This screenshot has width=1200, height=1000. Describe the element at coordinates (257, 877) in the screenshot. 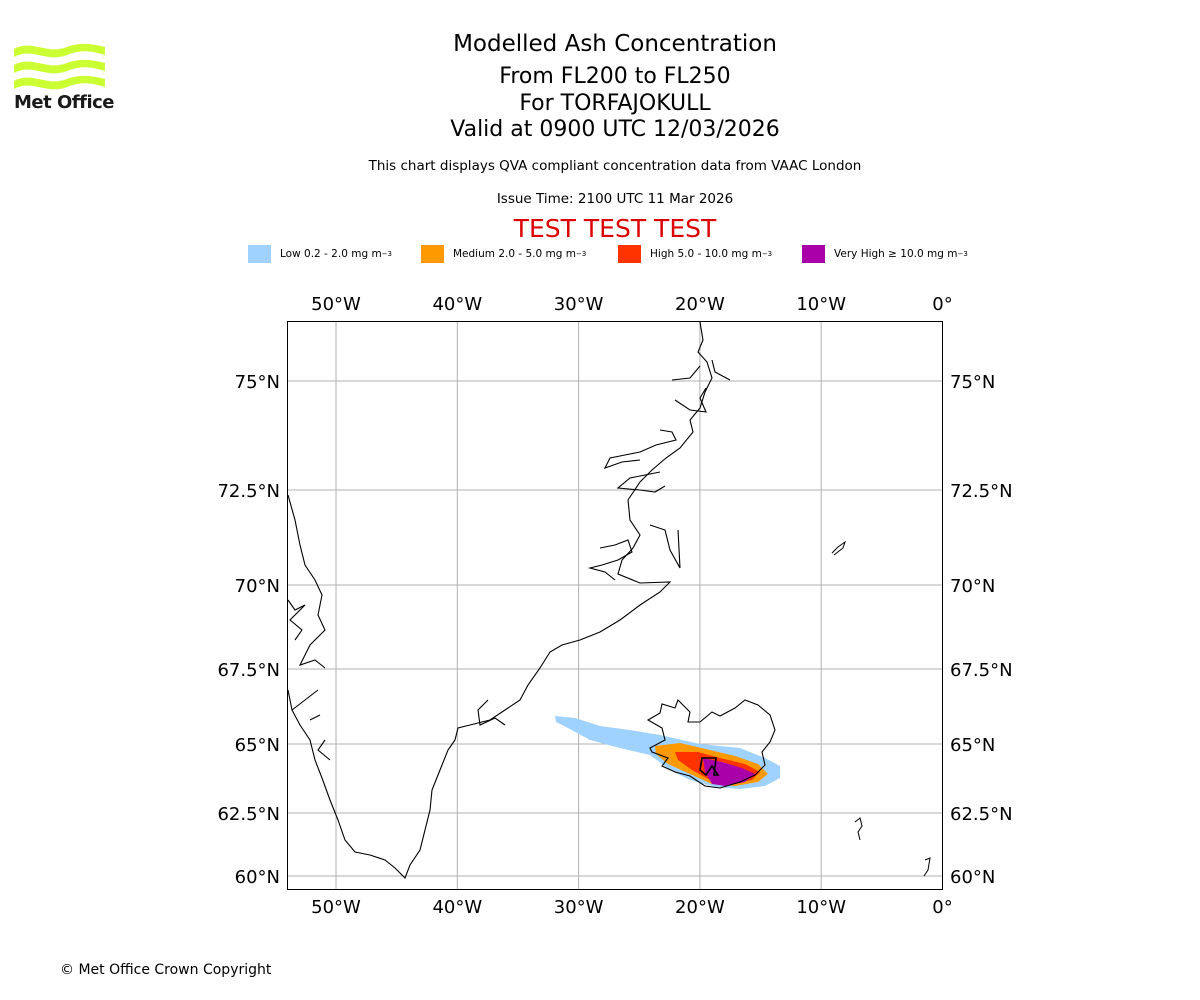

I see `lat-tick-label-left: 60°N` at that location.